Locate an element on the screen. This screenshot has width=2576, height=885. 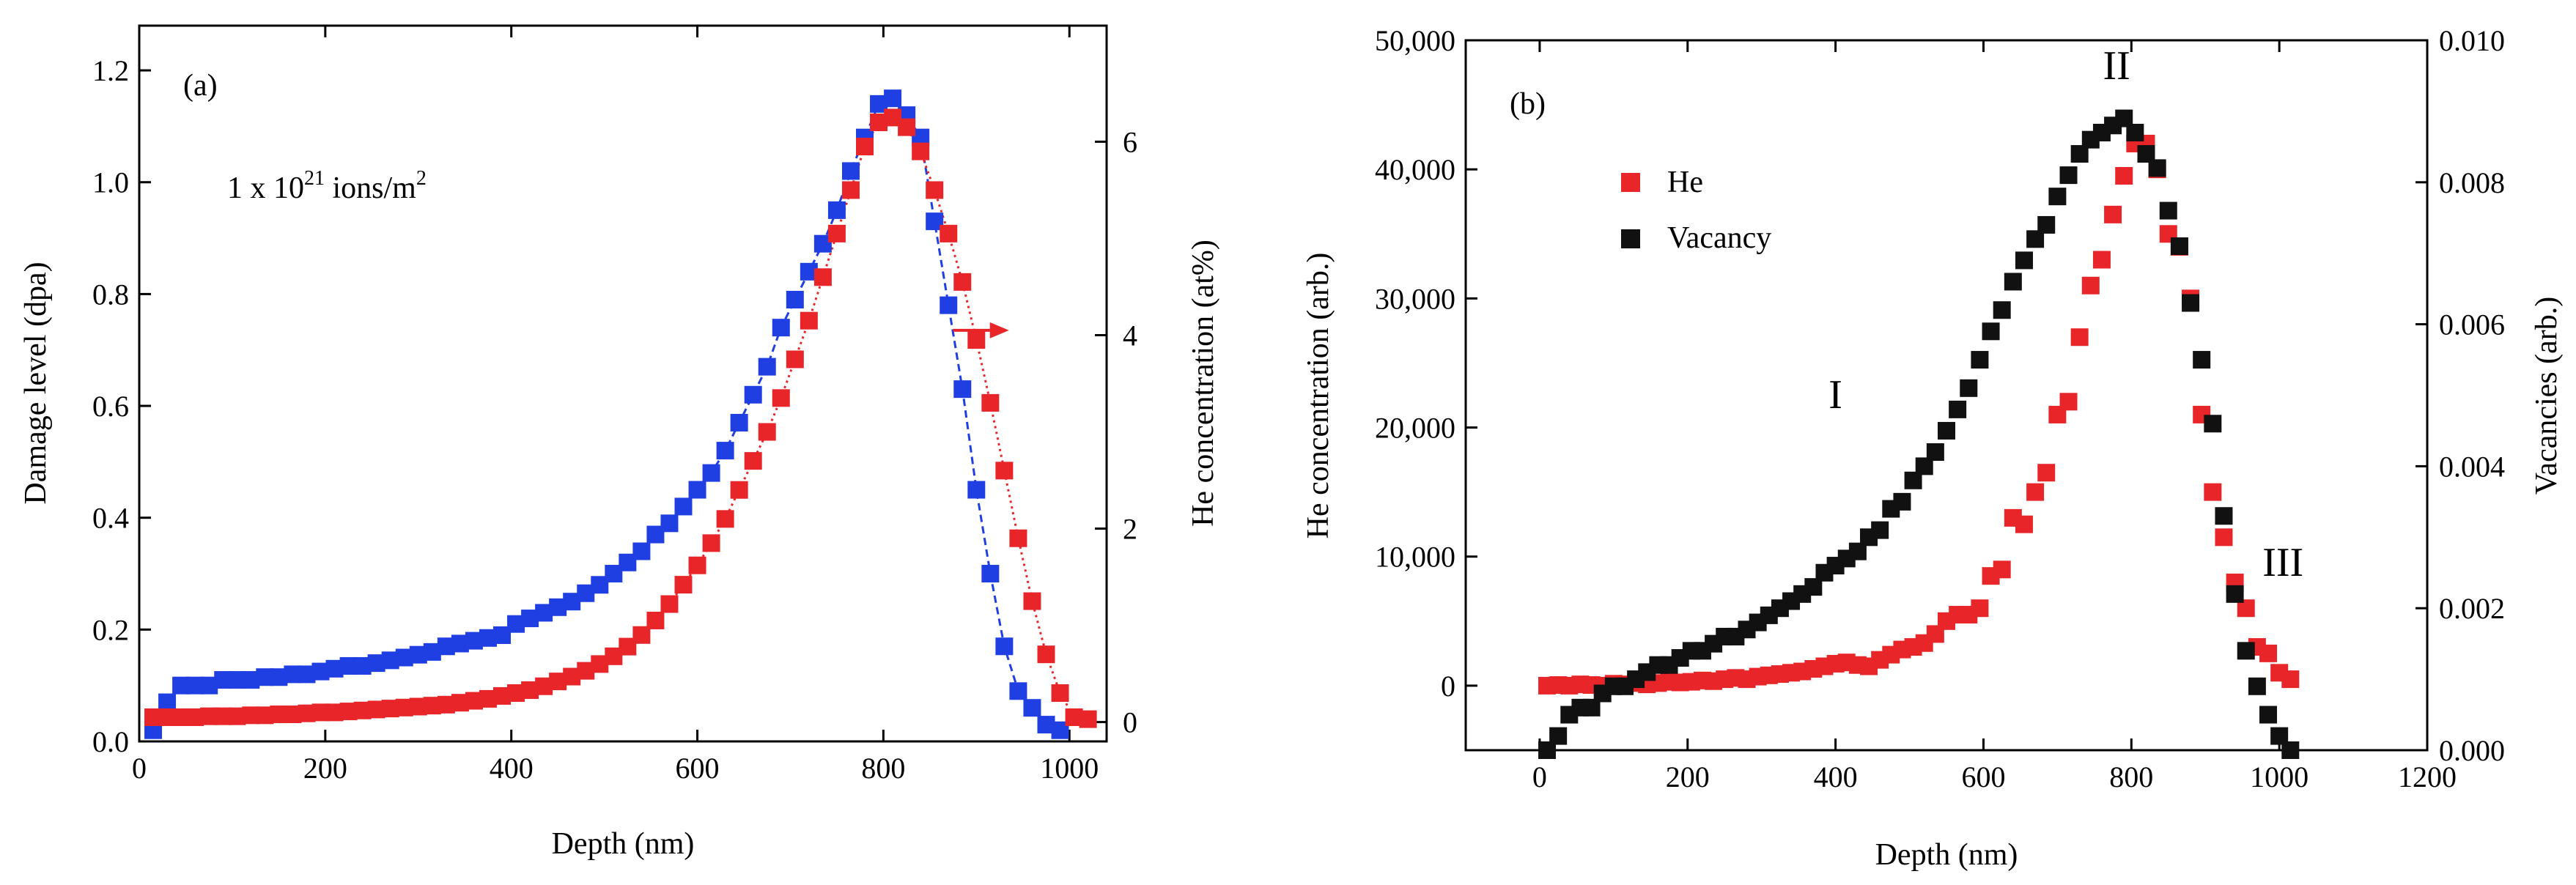
left-y-tick-label: 0.6 is located at coordinates (110, 406).